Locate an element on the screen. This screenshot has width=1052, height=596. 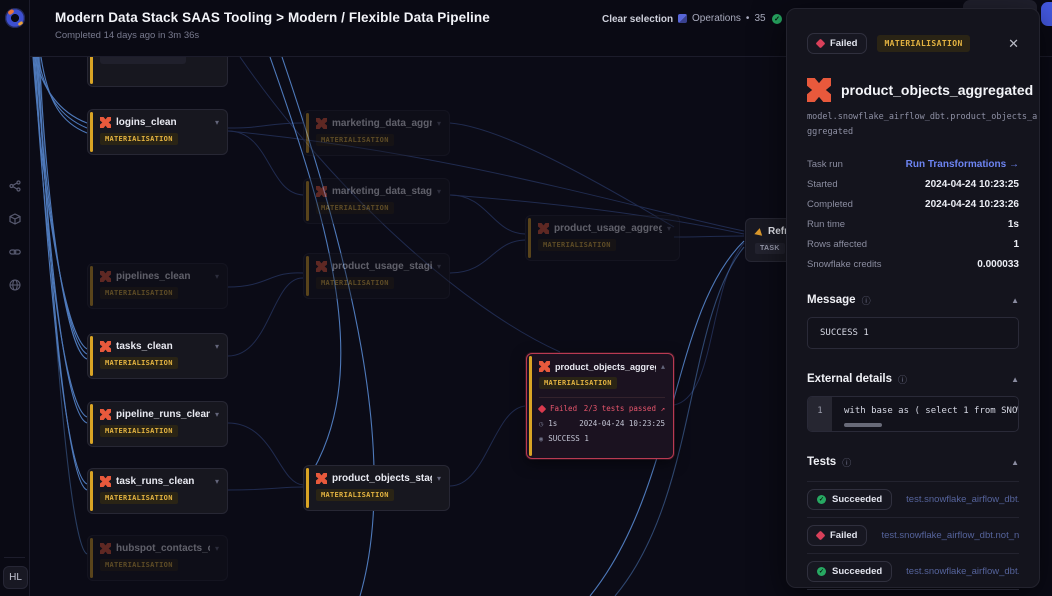
pipeline-graph-icon is located at coordinates (15, 186).